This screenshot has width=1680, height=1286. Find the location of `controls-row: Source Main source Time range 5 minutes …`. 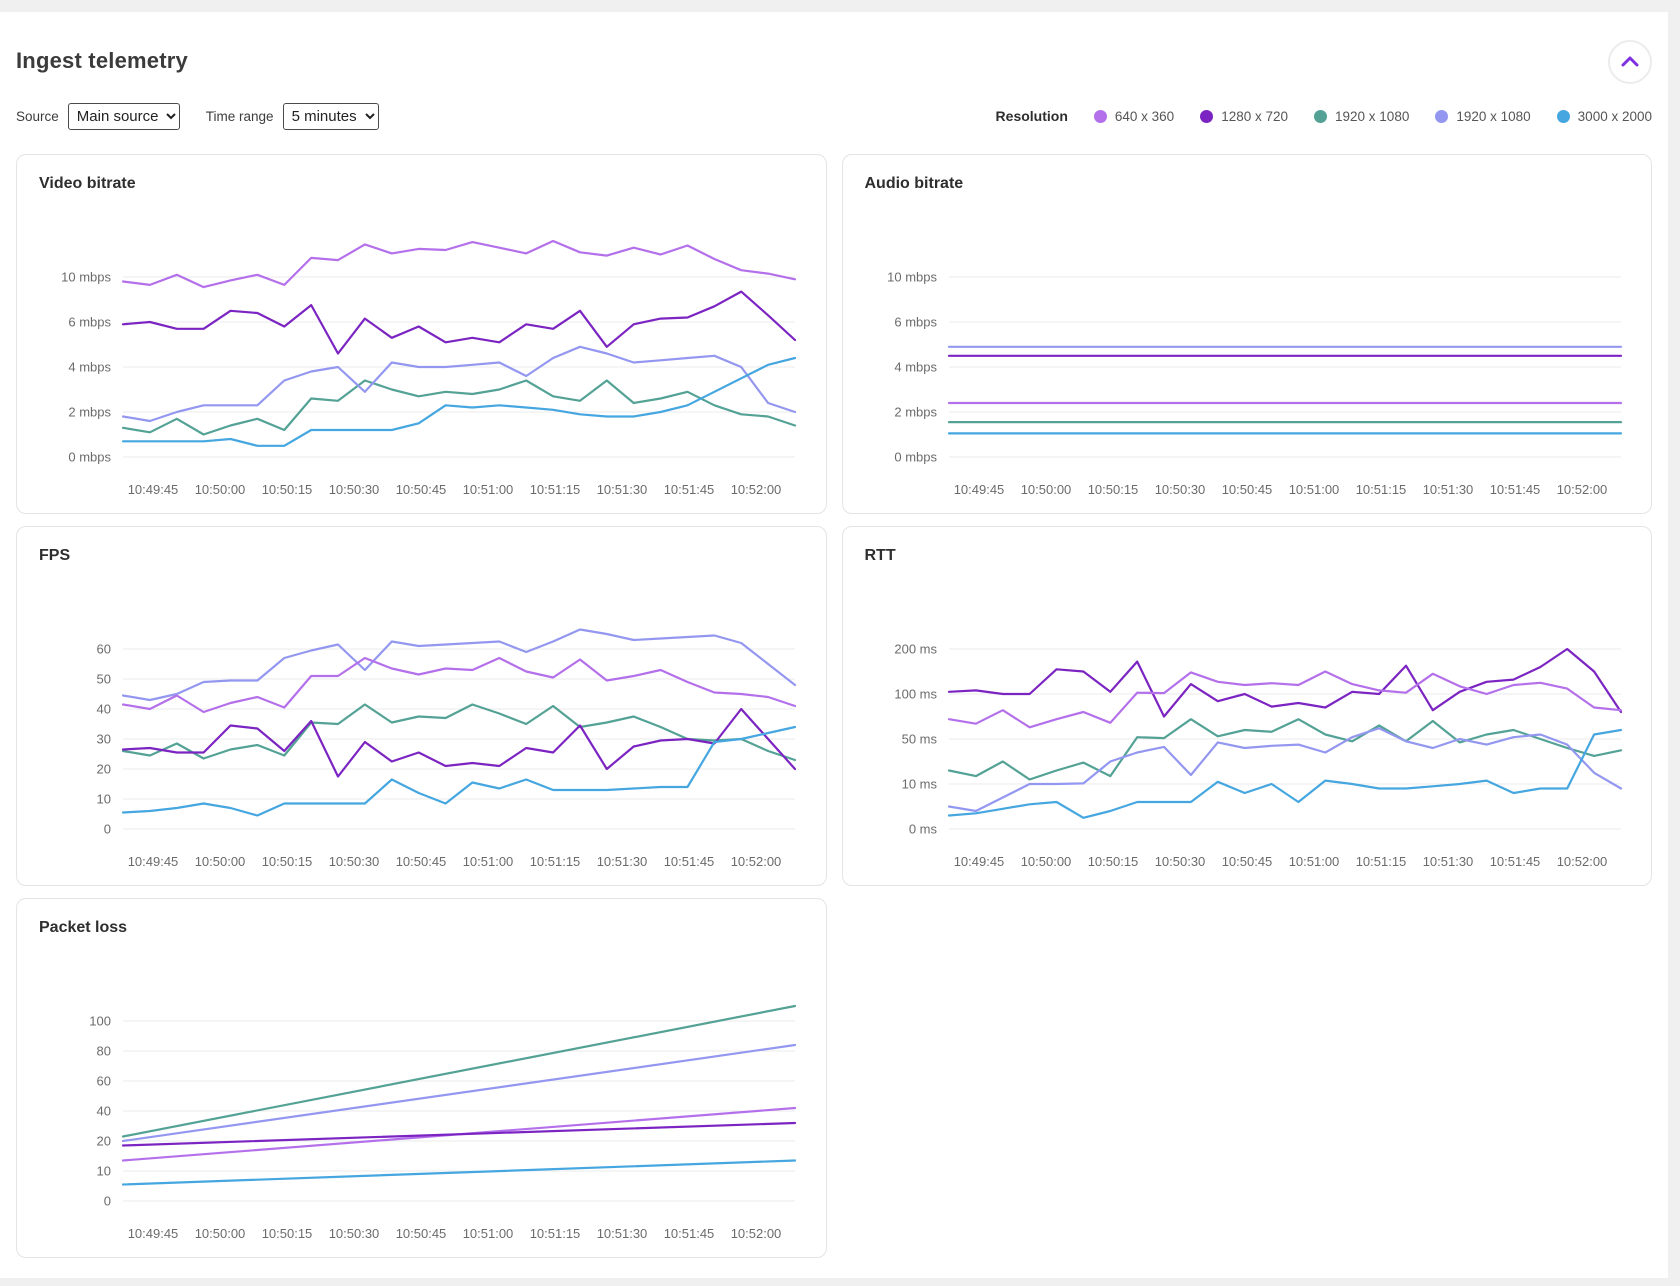

controls-row: Source Main source Time range 5 minutes … is located at coordinates (834, 116).